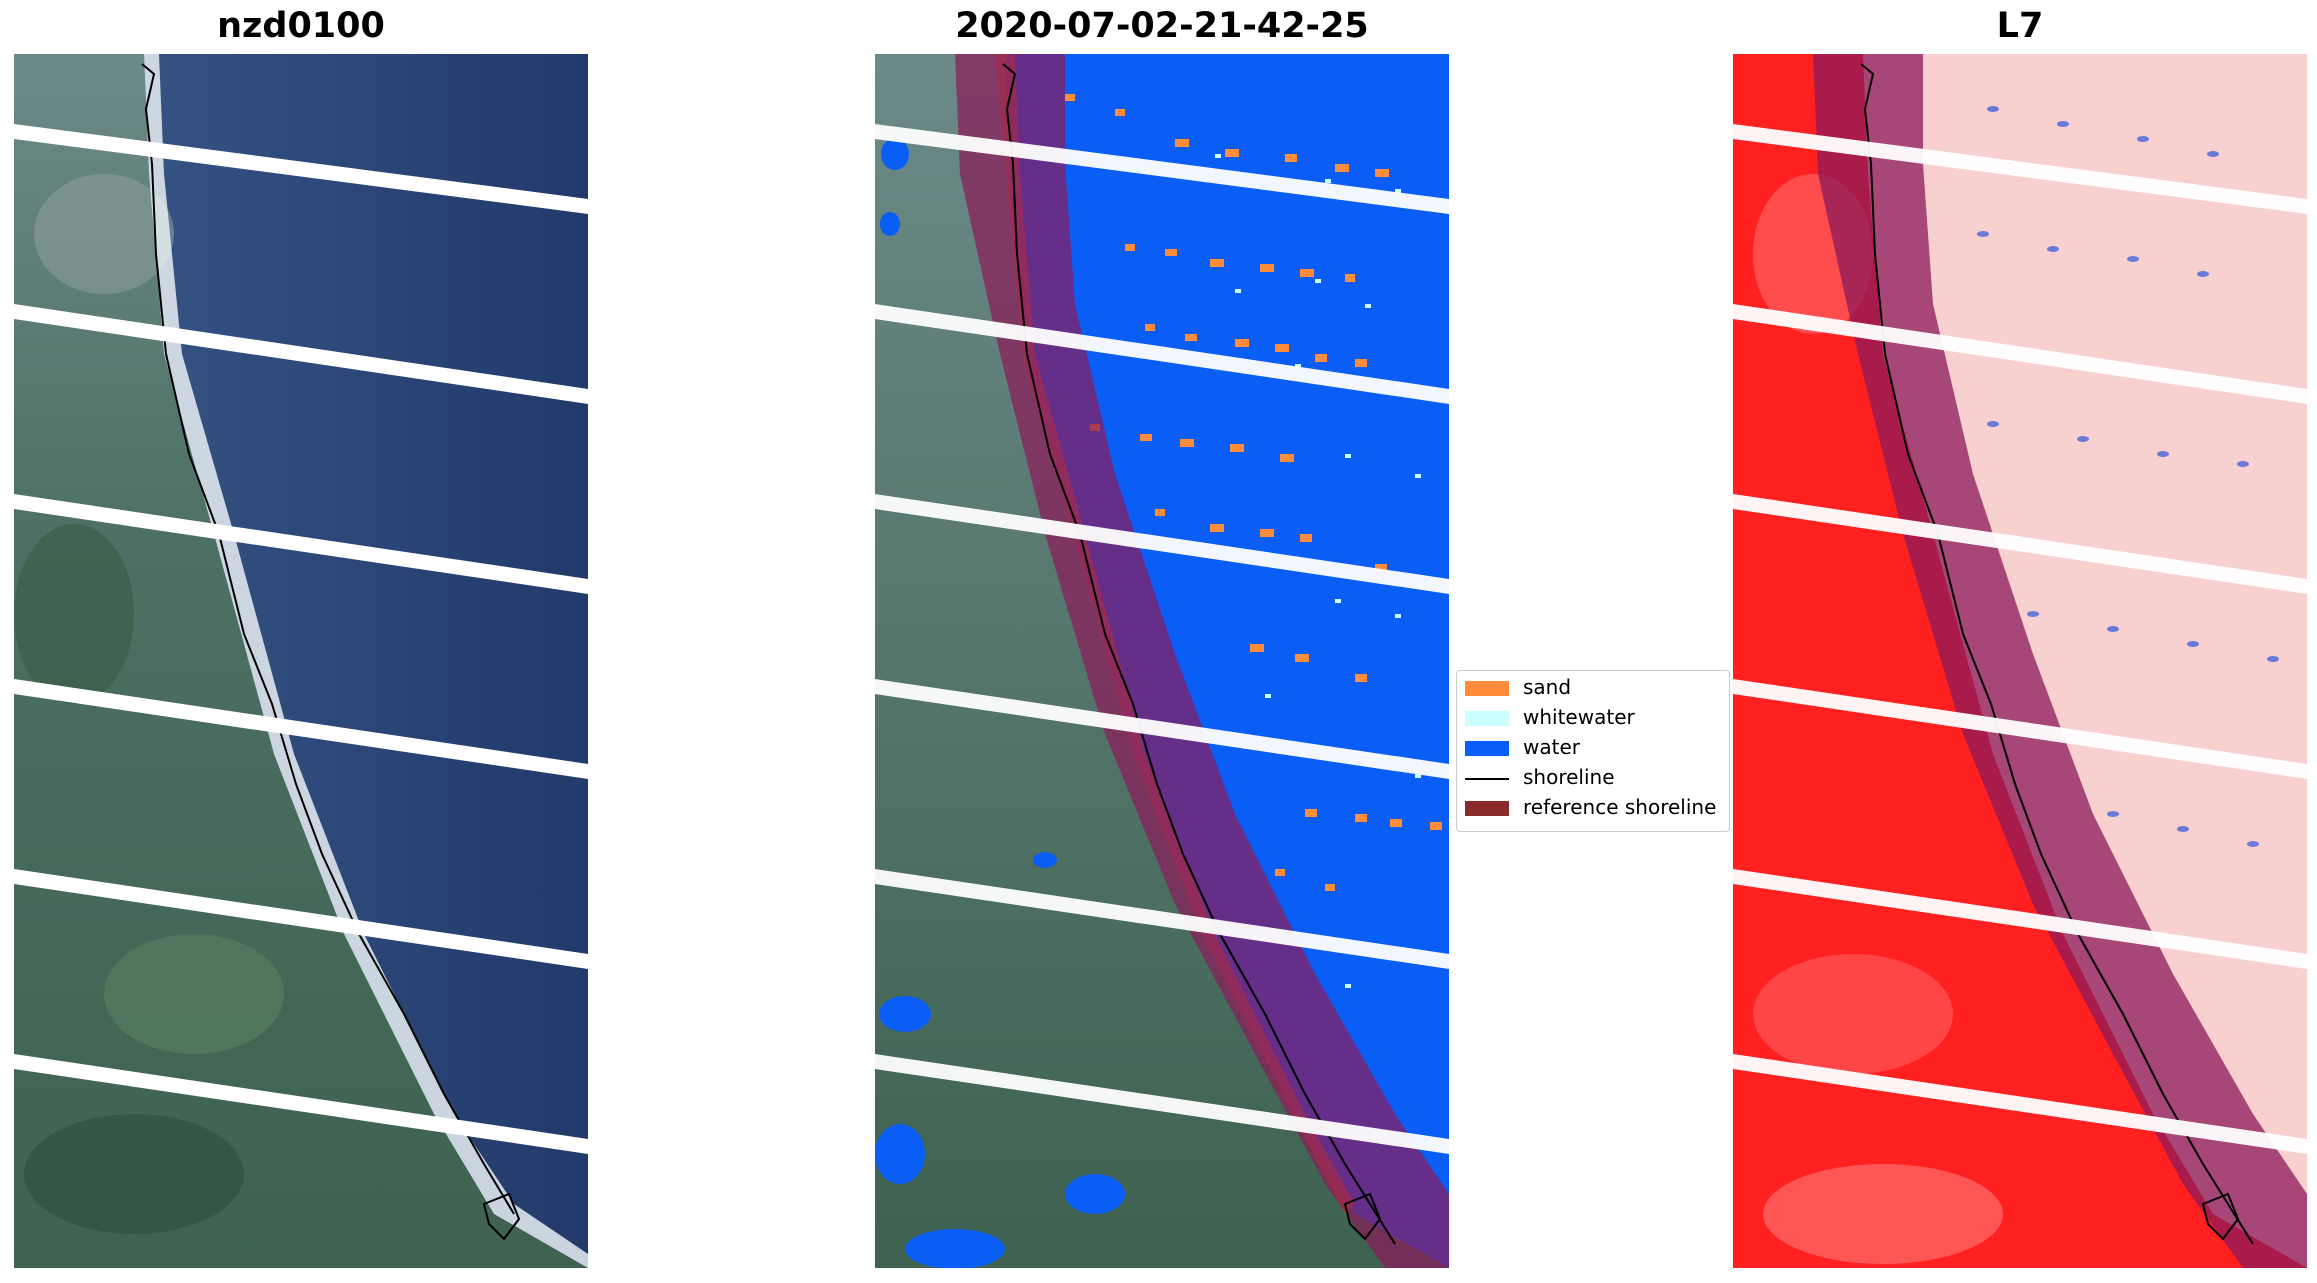  I want to click on legend-label: sand, so click(1547, 687).